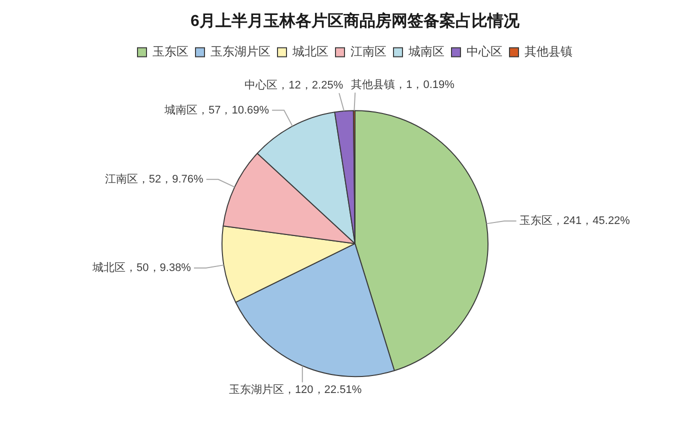 The image size is (700, 431). I want to click on legend-label: 玉东湖片区, so click(240, 51).